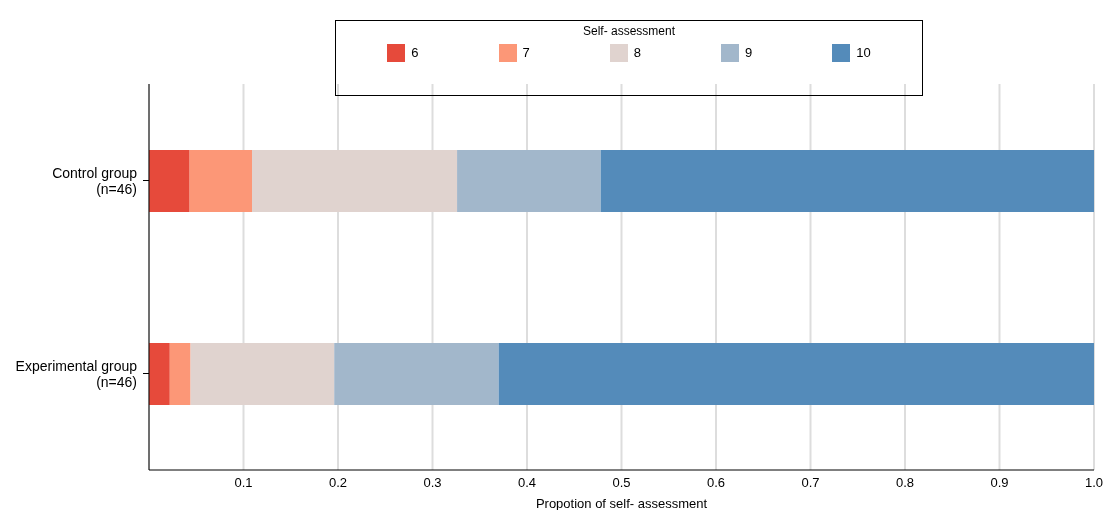 The image size is (1108, 510). Describe the element at coordinates (905, 483) in the screenshot. I see `x-tick-label: 0.8` at that location.